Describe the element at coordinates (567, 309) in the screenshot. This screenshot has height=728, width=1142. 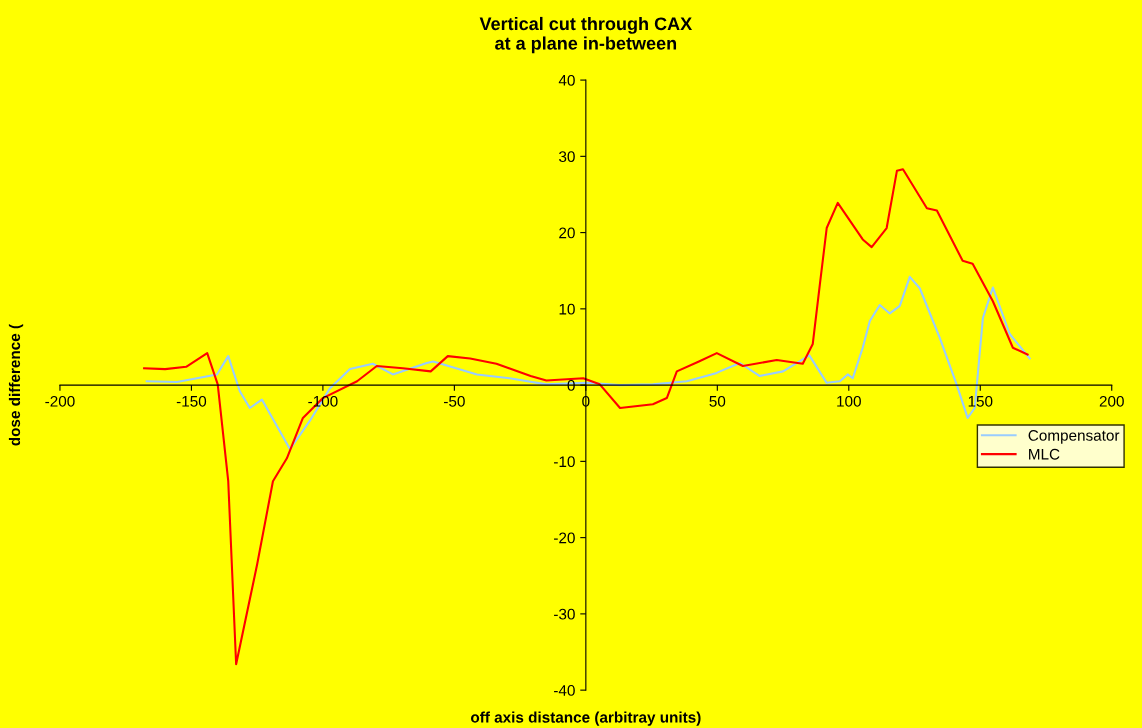
I see `y-tick-label: 10` at that location.